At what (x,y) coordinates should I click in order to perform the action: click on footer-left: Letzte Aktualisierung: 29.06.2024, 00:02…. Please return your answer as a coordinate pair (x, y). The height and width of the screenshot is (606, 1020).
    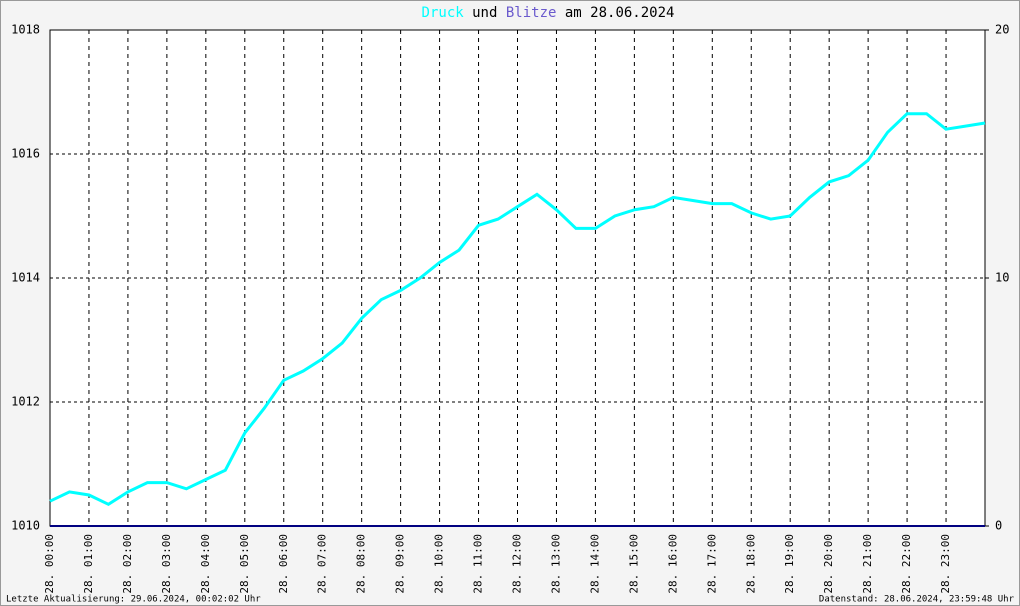
    Looking at the image, I should click on (133, 600).